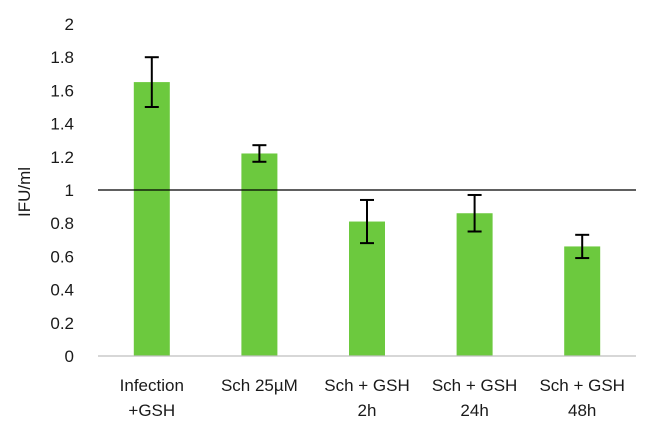 The width and height of the screenshot is (646, 432). I want to click on x-category-label: 24h, so click(474, 410).